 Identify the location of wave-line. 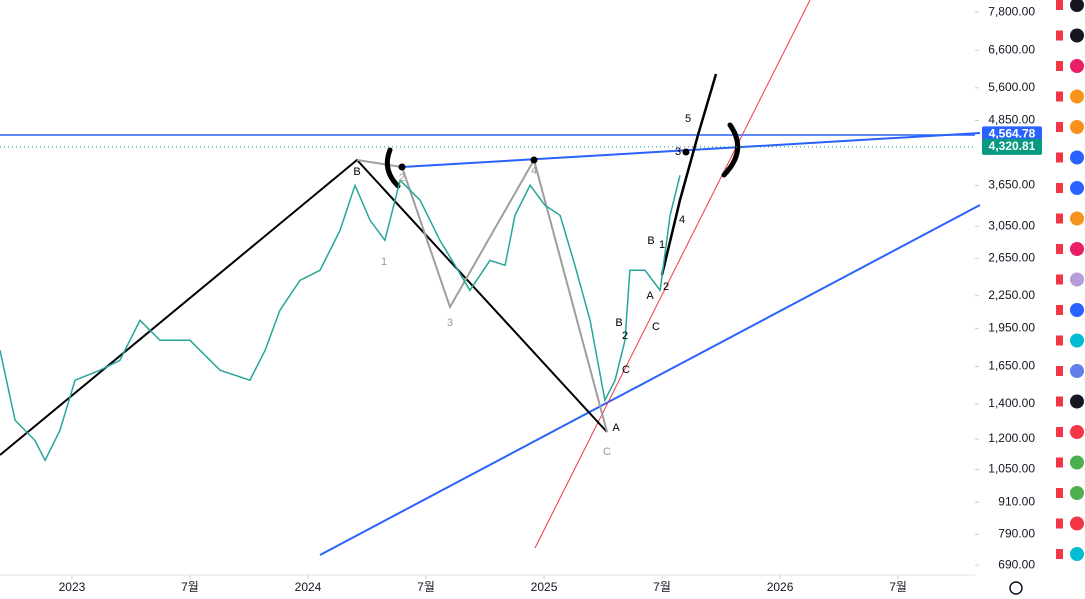
(689, 174).